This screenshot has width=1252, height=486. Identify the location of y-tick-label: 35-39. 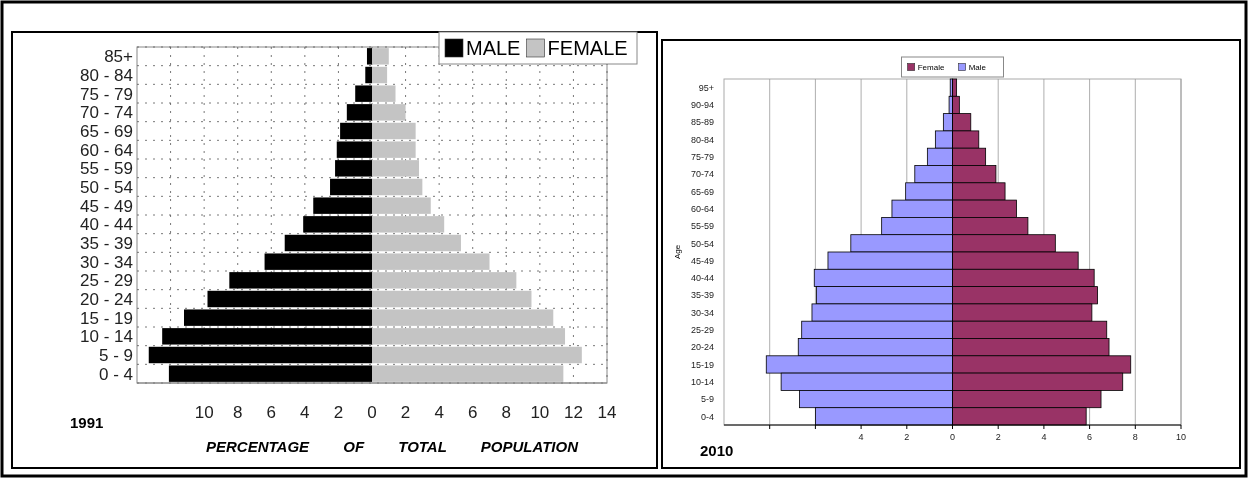
(702, 295).